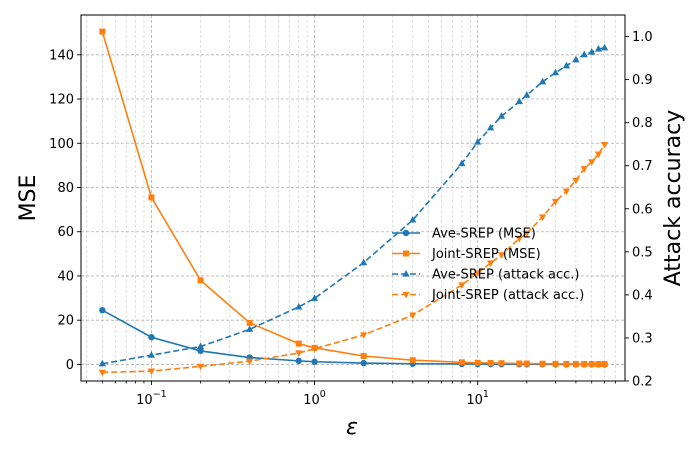 The width and height of the screenshot is (700, 450). Describe the element at coordinates (61, 55) in the screenshot. I see `y-left-tick-label: 140` at that location.